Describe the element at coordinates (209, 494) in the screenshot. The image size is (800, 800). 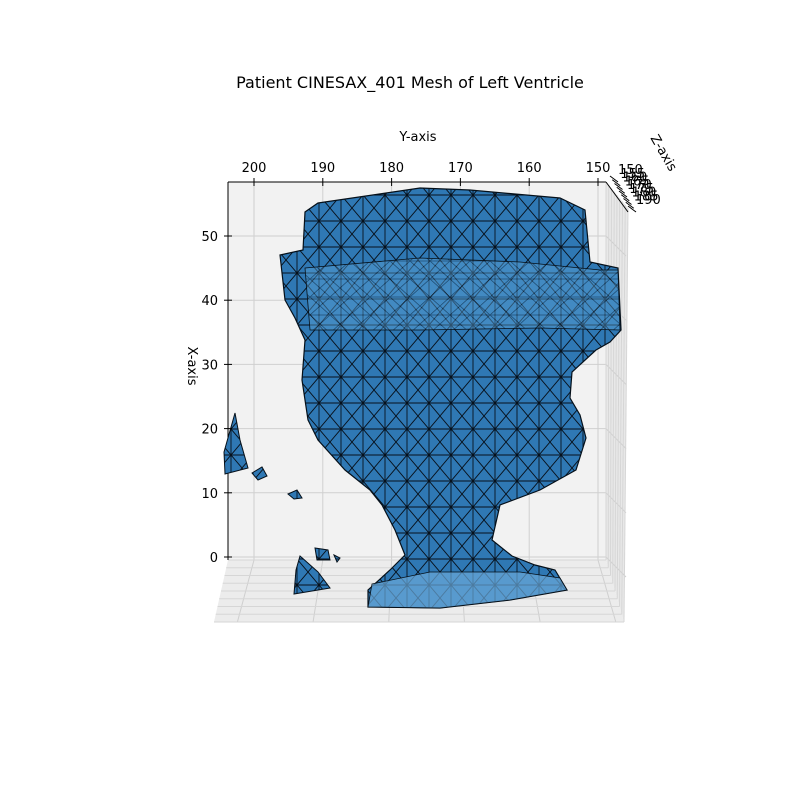
I see `x-tick-label-1: 10` at that location.